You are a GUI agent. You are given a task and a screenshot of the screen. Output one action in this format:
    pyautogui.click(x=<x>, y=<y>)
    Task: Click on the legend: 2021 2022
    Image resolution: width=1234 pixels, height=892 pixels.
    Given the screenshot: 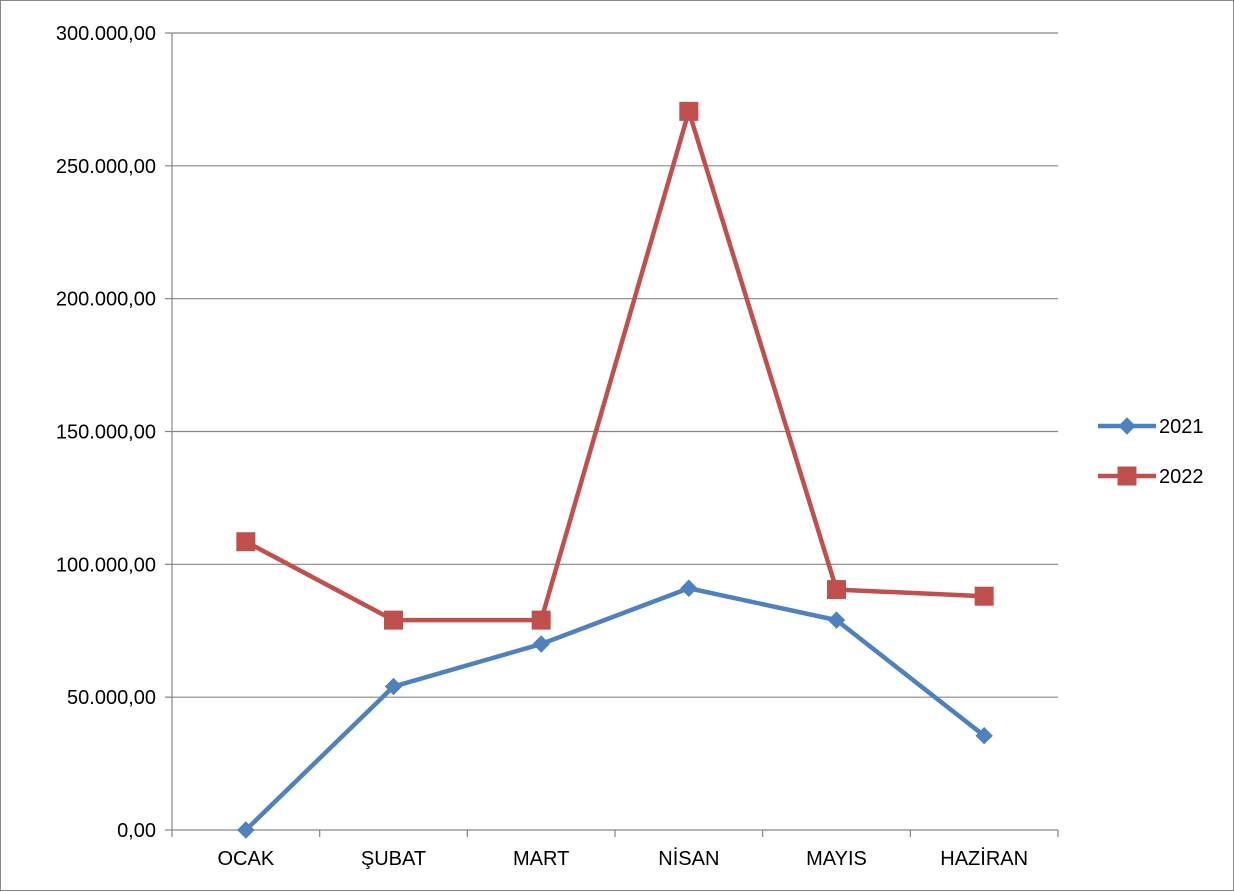 What is the action you would take?
    pyautogui.click(x=1151, y=452)
    